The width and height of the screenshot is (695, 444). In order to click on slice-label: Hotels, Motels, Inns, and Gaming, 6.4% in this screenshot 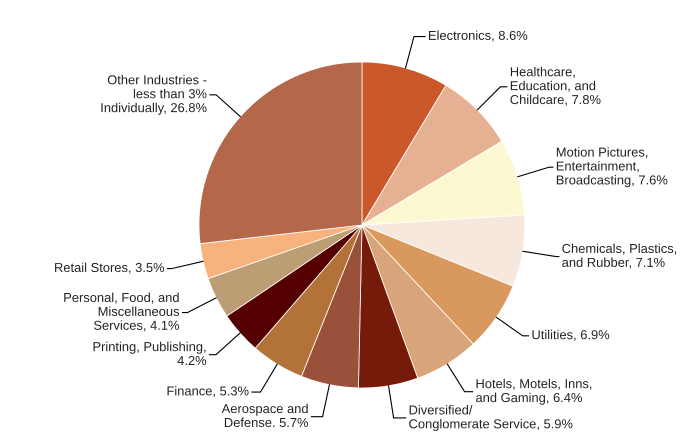, I will do `click(534, 391)`.